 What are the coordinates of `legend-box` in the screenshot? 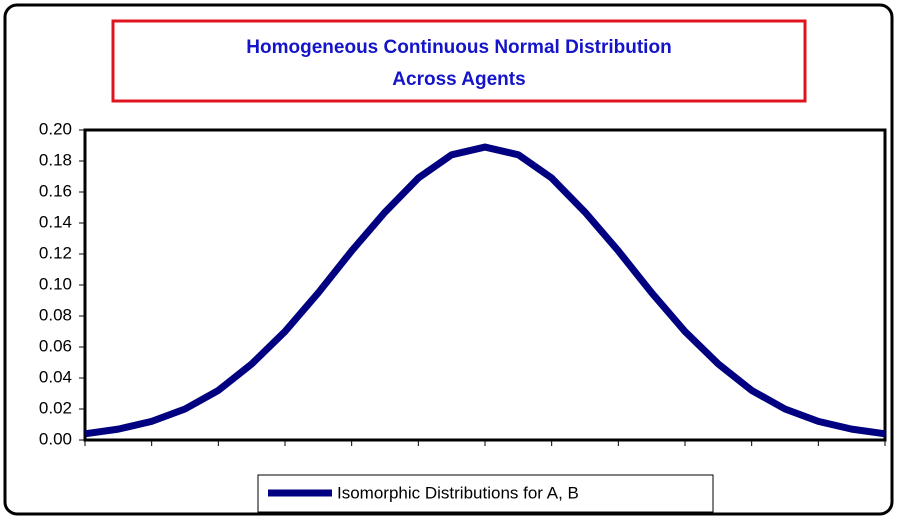 It's located at (485, 493).